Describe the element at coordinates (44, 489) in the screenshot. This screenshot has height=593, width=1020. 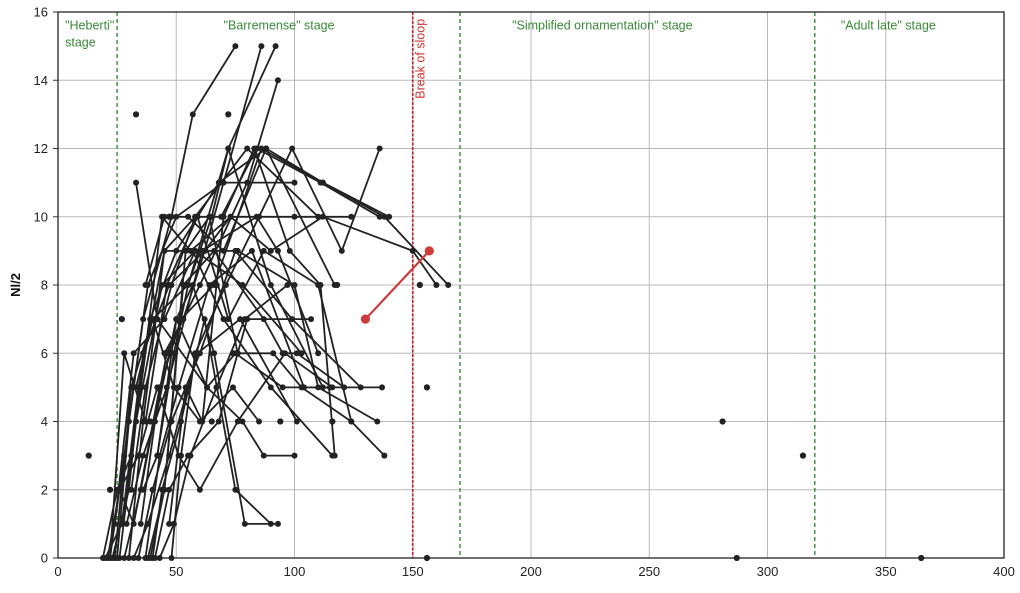
I see `y-tick-label: 2` at that location.